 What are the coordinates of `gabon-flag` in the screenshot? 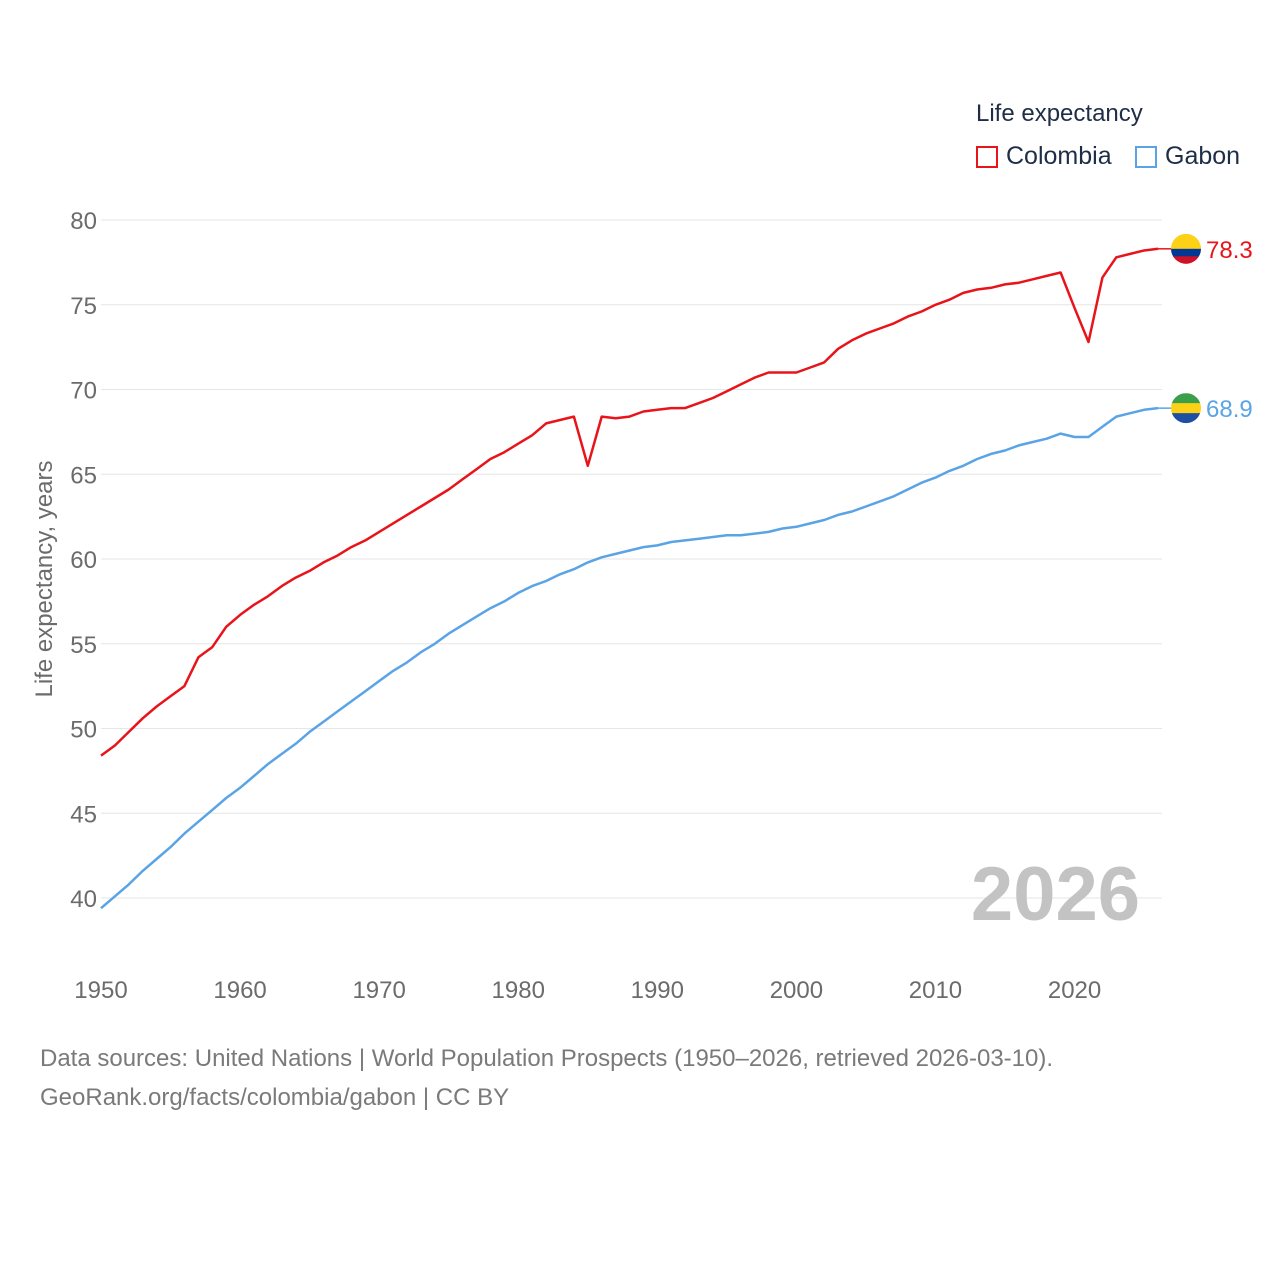 It's located at (1186, 408).